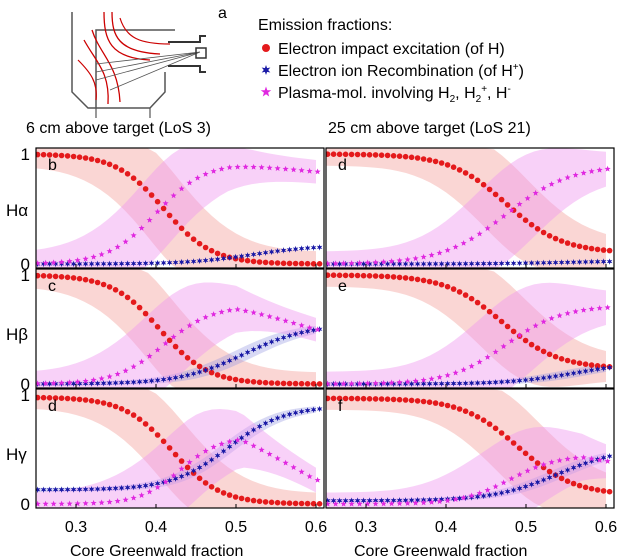  What do you see at coordinates (440, 551) in the screenshot?
I see `x-axis-label-right: Core Greenwald fraction` at bounding box center [440, 551].